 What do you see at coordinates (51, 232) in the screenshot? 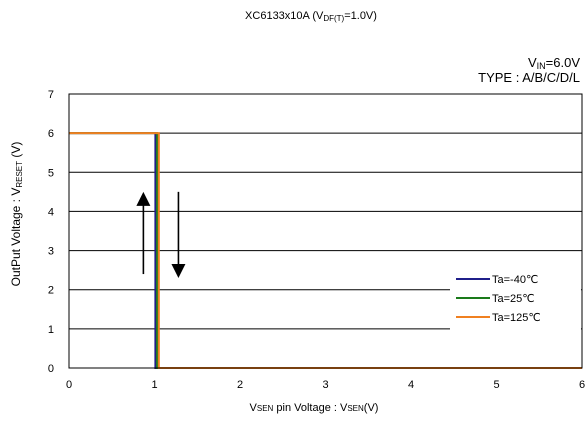
I see `y-tick-labels: 0 1 2 3 4 5 6 7` at bounding box center [51, 232].